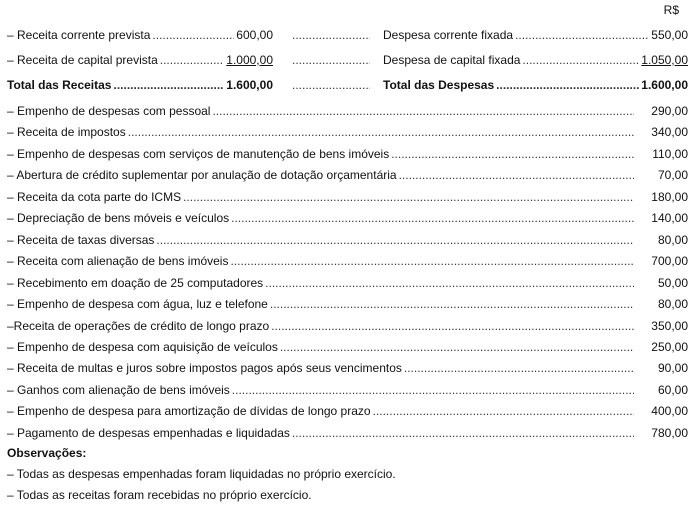  I want to click on item-value: 290,00, so click(669, 111).